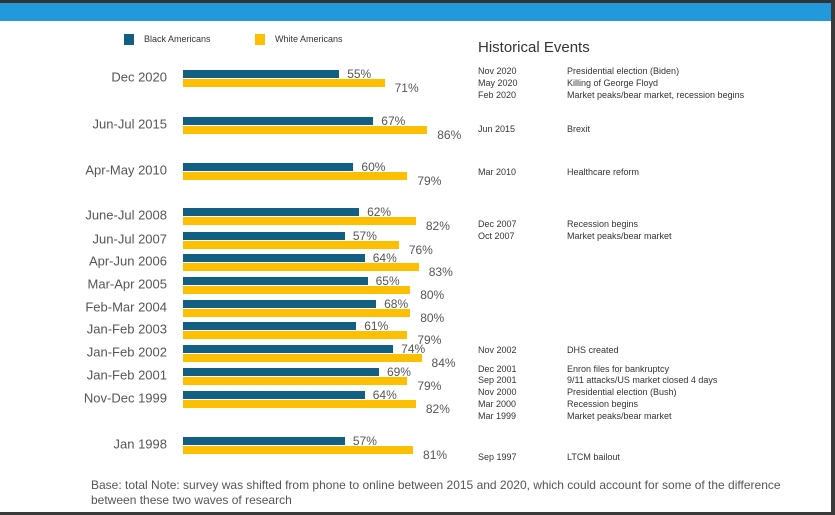 The image size is (835, 515). I want to click on event-date: Mar 1999, so click(497, 416).